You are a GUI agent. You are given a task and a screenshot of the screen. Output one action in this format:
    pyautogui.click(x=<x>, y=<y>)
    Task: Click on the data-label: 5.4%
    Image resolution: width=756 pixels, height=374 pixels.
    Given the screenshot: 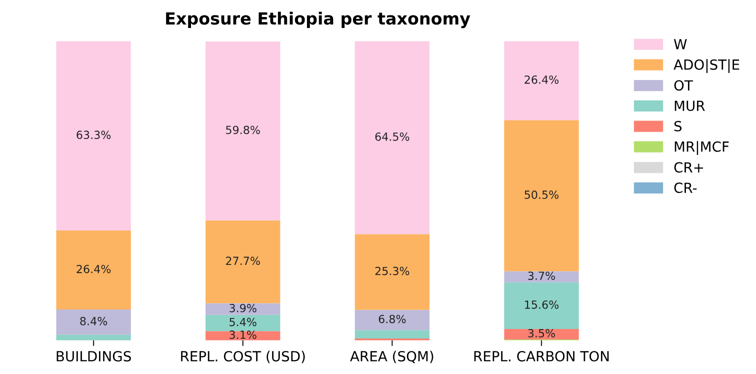 What is the action you would take?
    pyautogui.click(x=243, y=322)
    